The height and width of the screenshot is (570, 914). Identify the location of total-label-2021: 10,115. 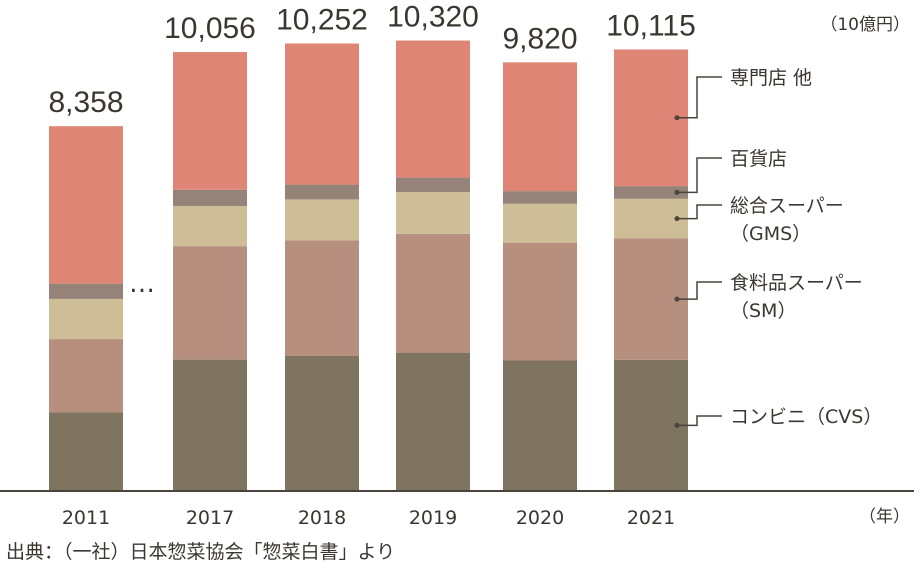
(651, 25).